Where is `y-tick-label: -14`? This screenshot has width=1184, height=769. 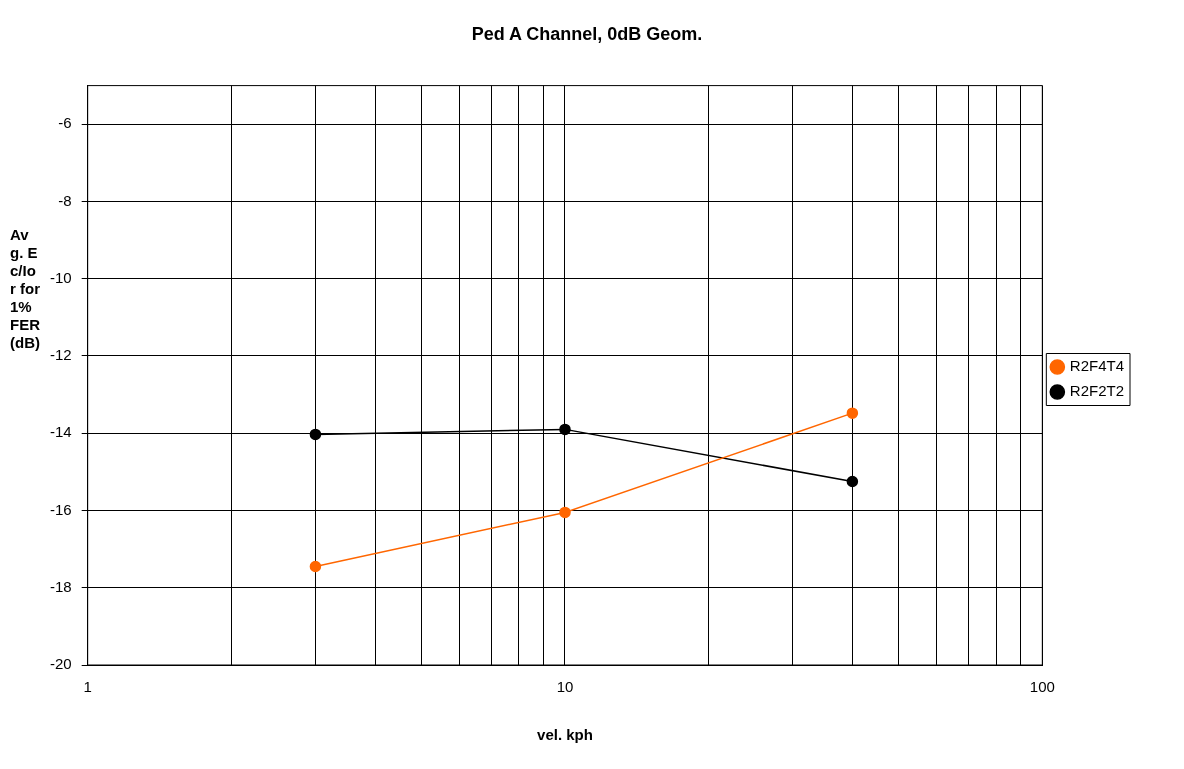 y-tick-label: -14 is located at coordinates (60, 432).